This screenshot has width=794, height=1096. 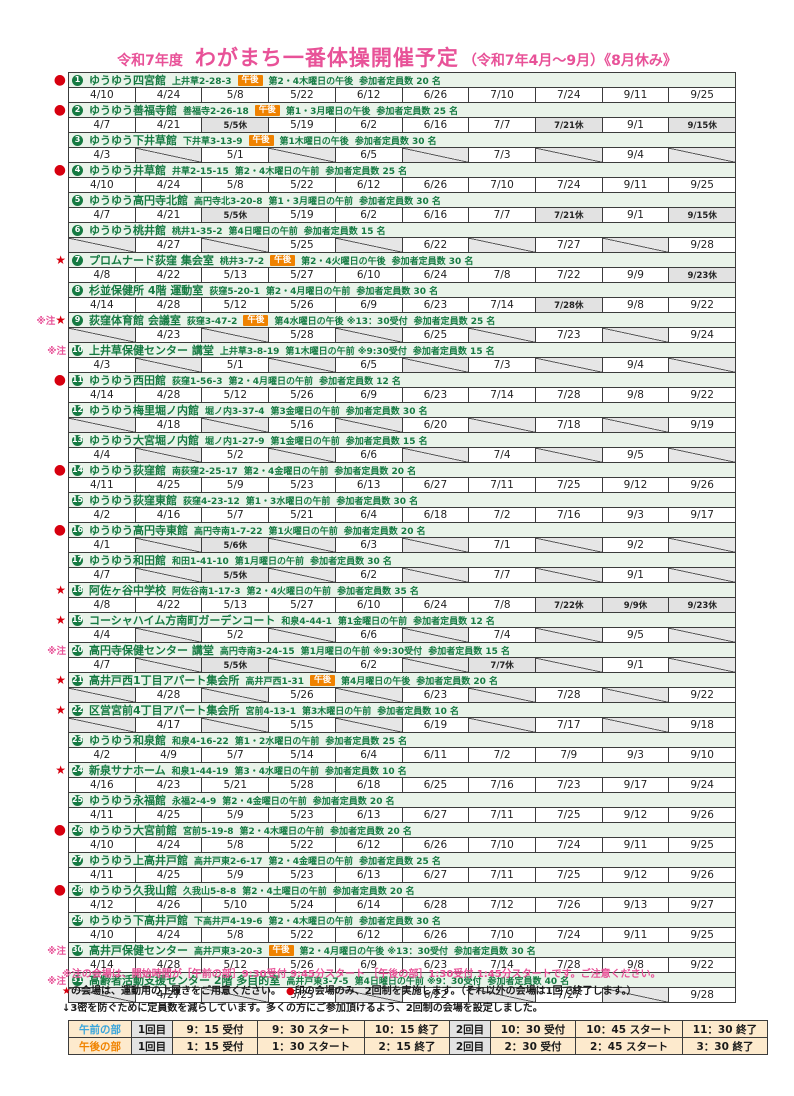 I want to click on date-cell: 4/18, so click(x=168, y=425).